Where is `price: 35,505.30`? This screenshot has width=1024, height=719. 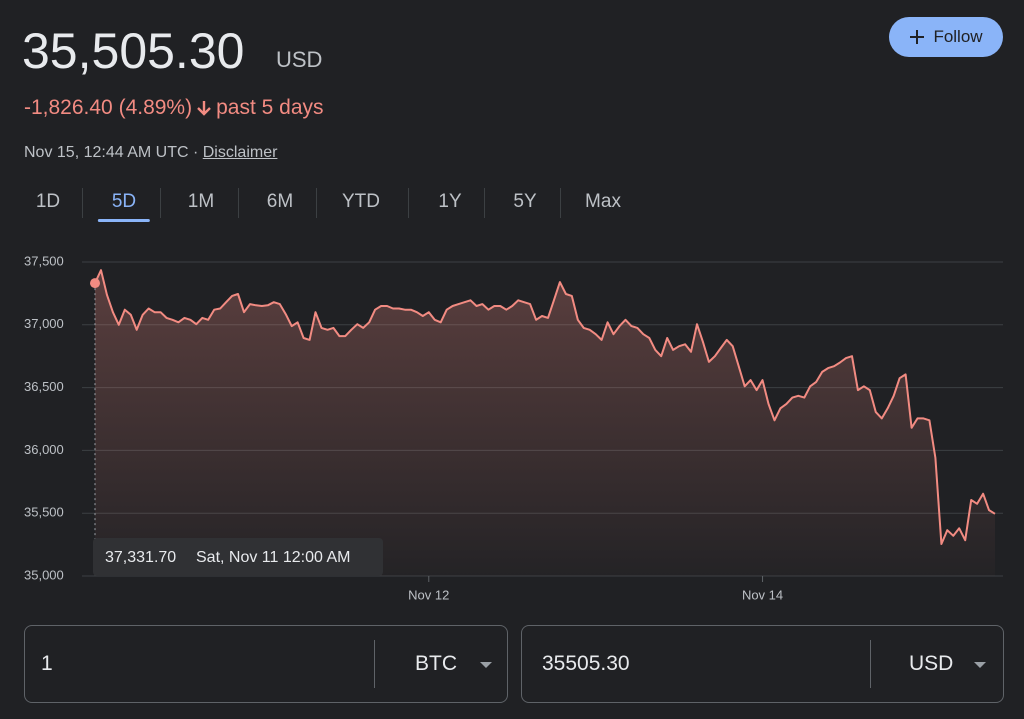
price: 35,505.30 is located at coordinates (133, 51).